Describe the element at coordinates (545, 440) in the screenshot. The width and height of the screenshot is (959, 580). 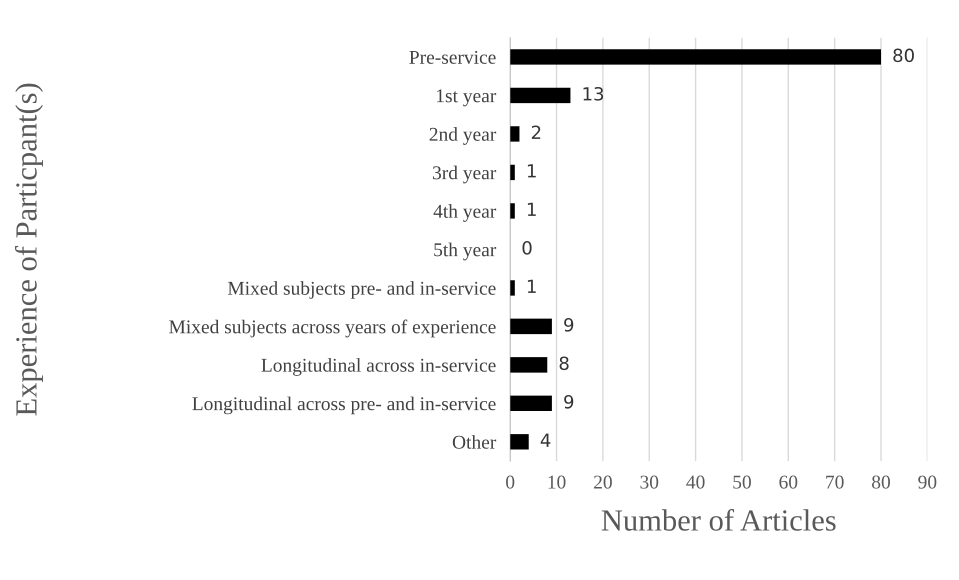
I see `data-label: 4` at that location.